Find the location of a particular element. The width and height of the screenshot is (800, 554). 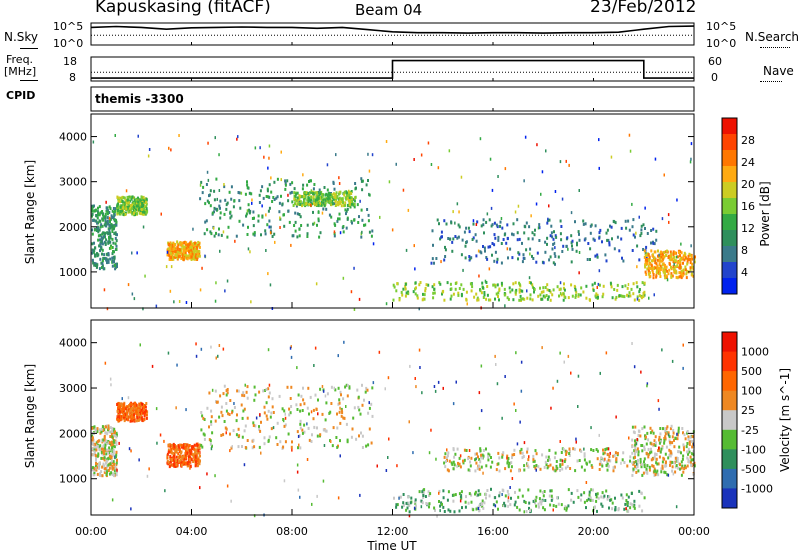

power-colorbar-label: Power [dB] is located at coordinates (765, 213).